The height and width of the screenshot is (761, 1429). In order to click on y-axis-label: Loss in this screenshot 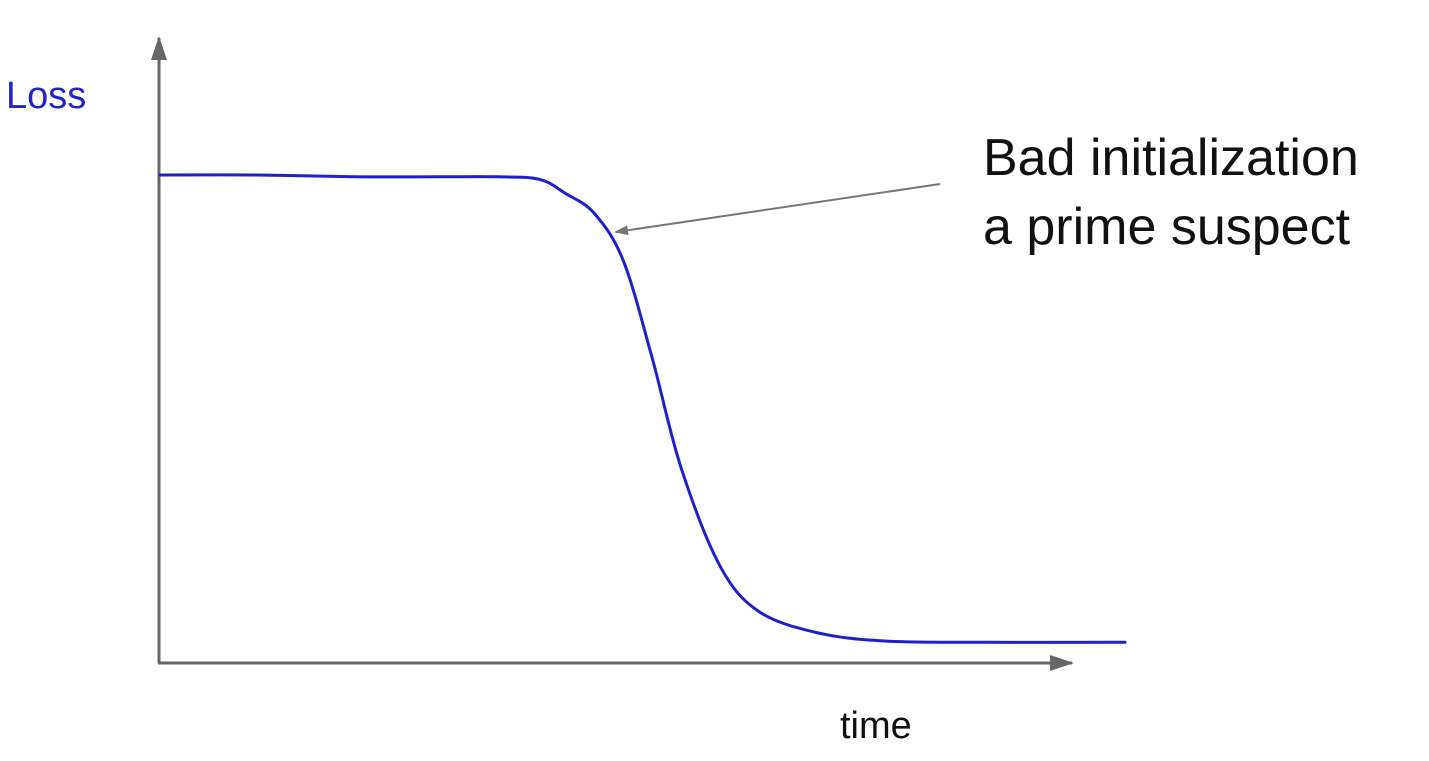, I will do `click(46, 96)`.